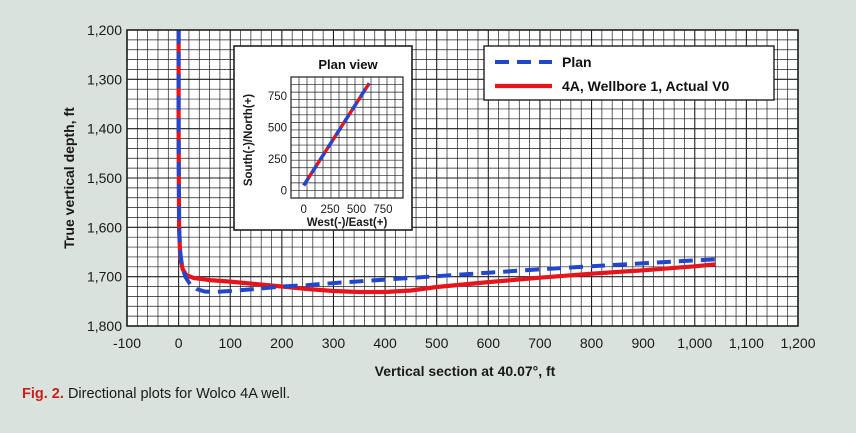  I want to click on legend: Plan 4A, Wellbore 1, Actual V0, so click(629, 73).